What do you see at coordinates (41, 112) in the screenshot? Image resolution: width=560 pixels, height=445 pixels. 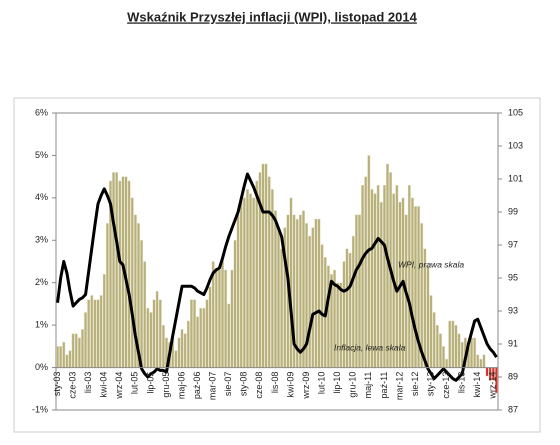 I see `y-tick-label: 6%` at bounding box center [41, 112].